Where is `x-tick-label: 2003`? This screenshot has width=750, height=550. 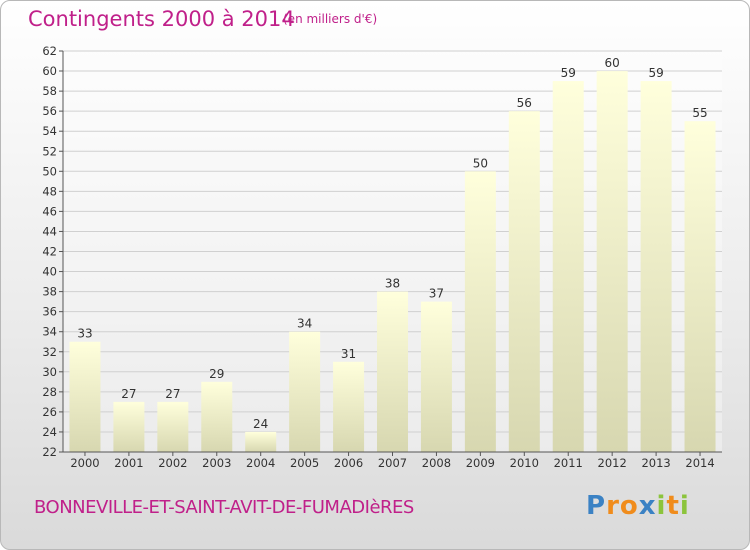
x-tick-label: 2003 is located at coordinates (216, 463).